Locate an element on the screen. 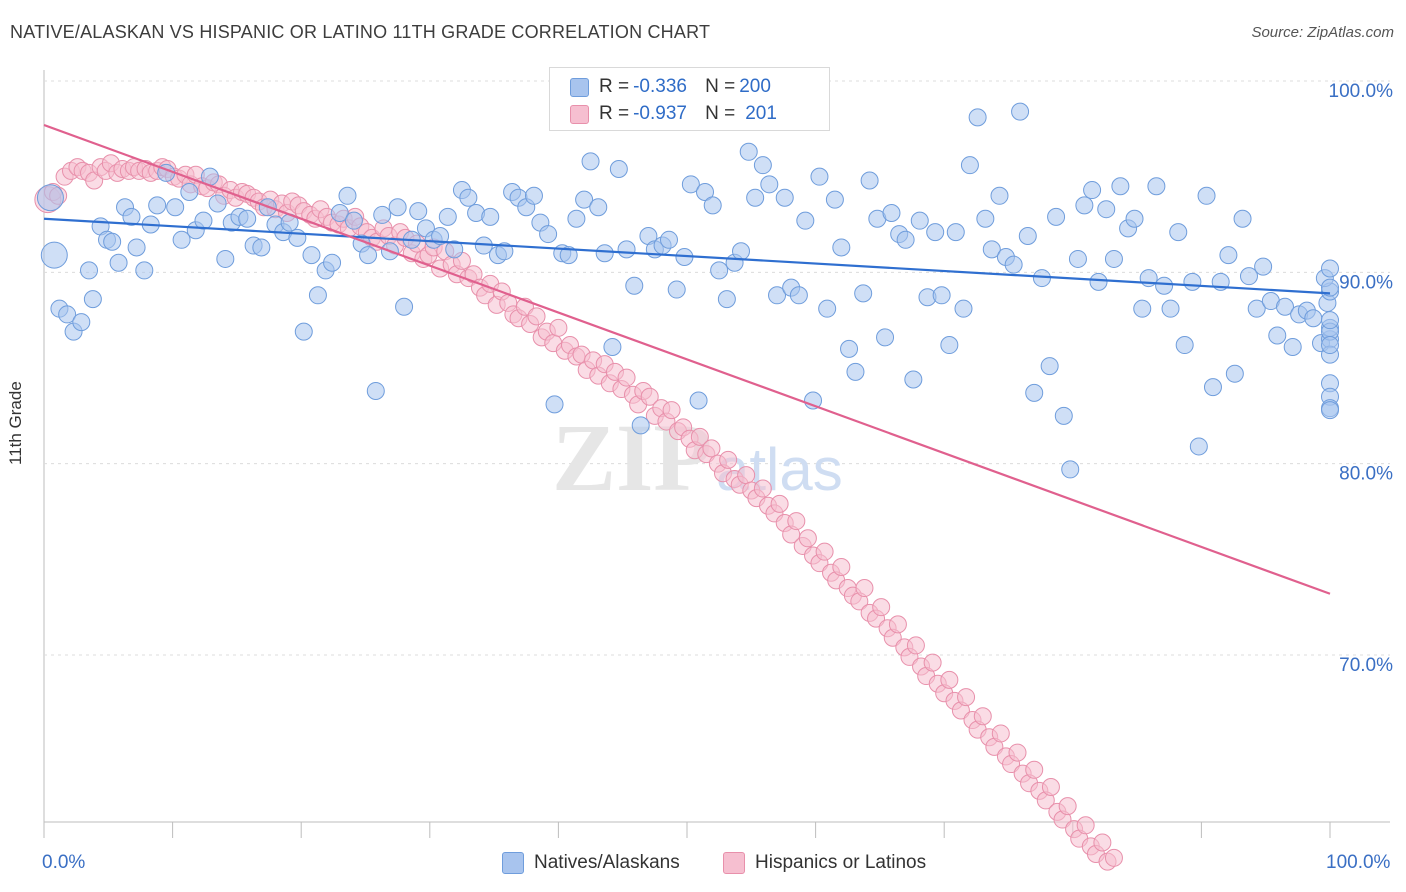  y-axis-title: 11th Grade is located at coordinates (15, 423).